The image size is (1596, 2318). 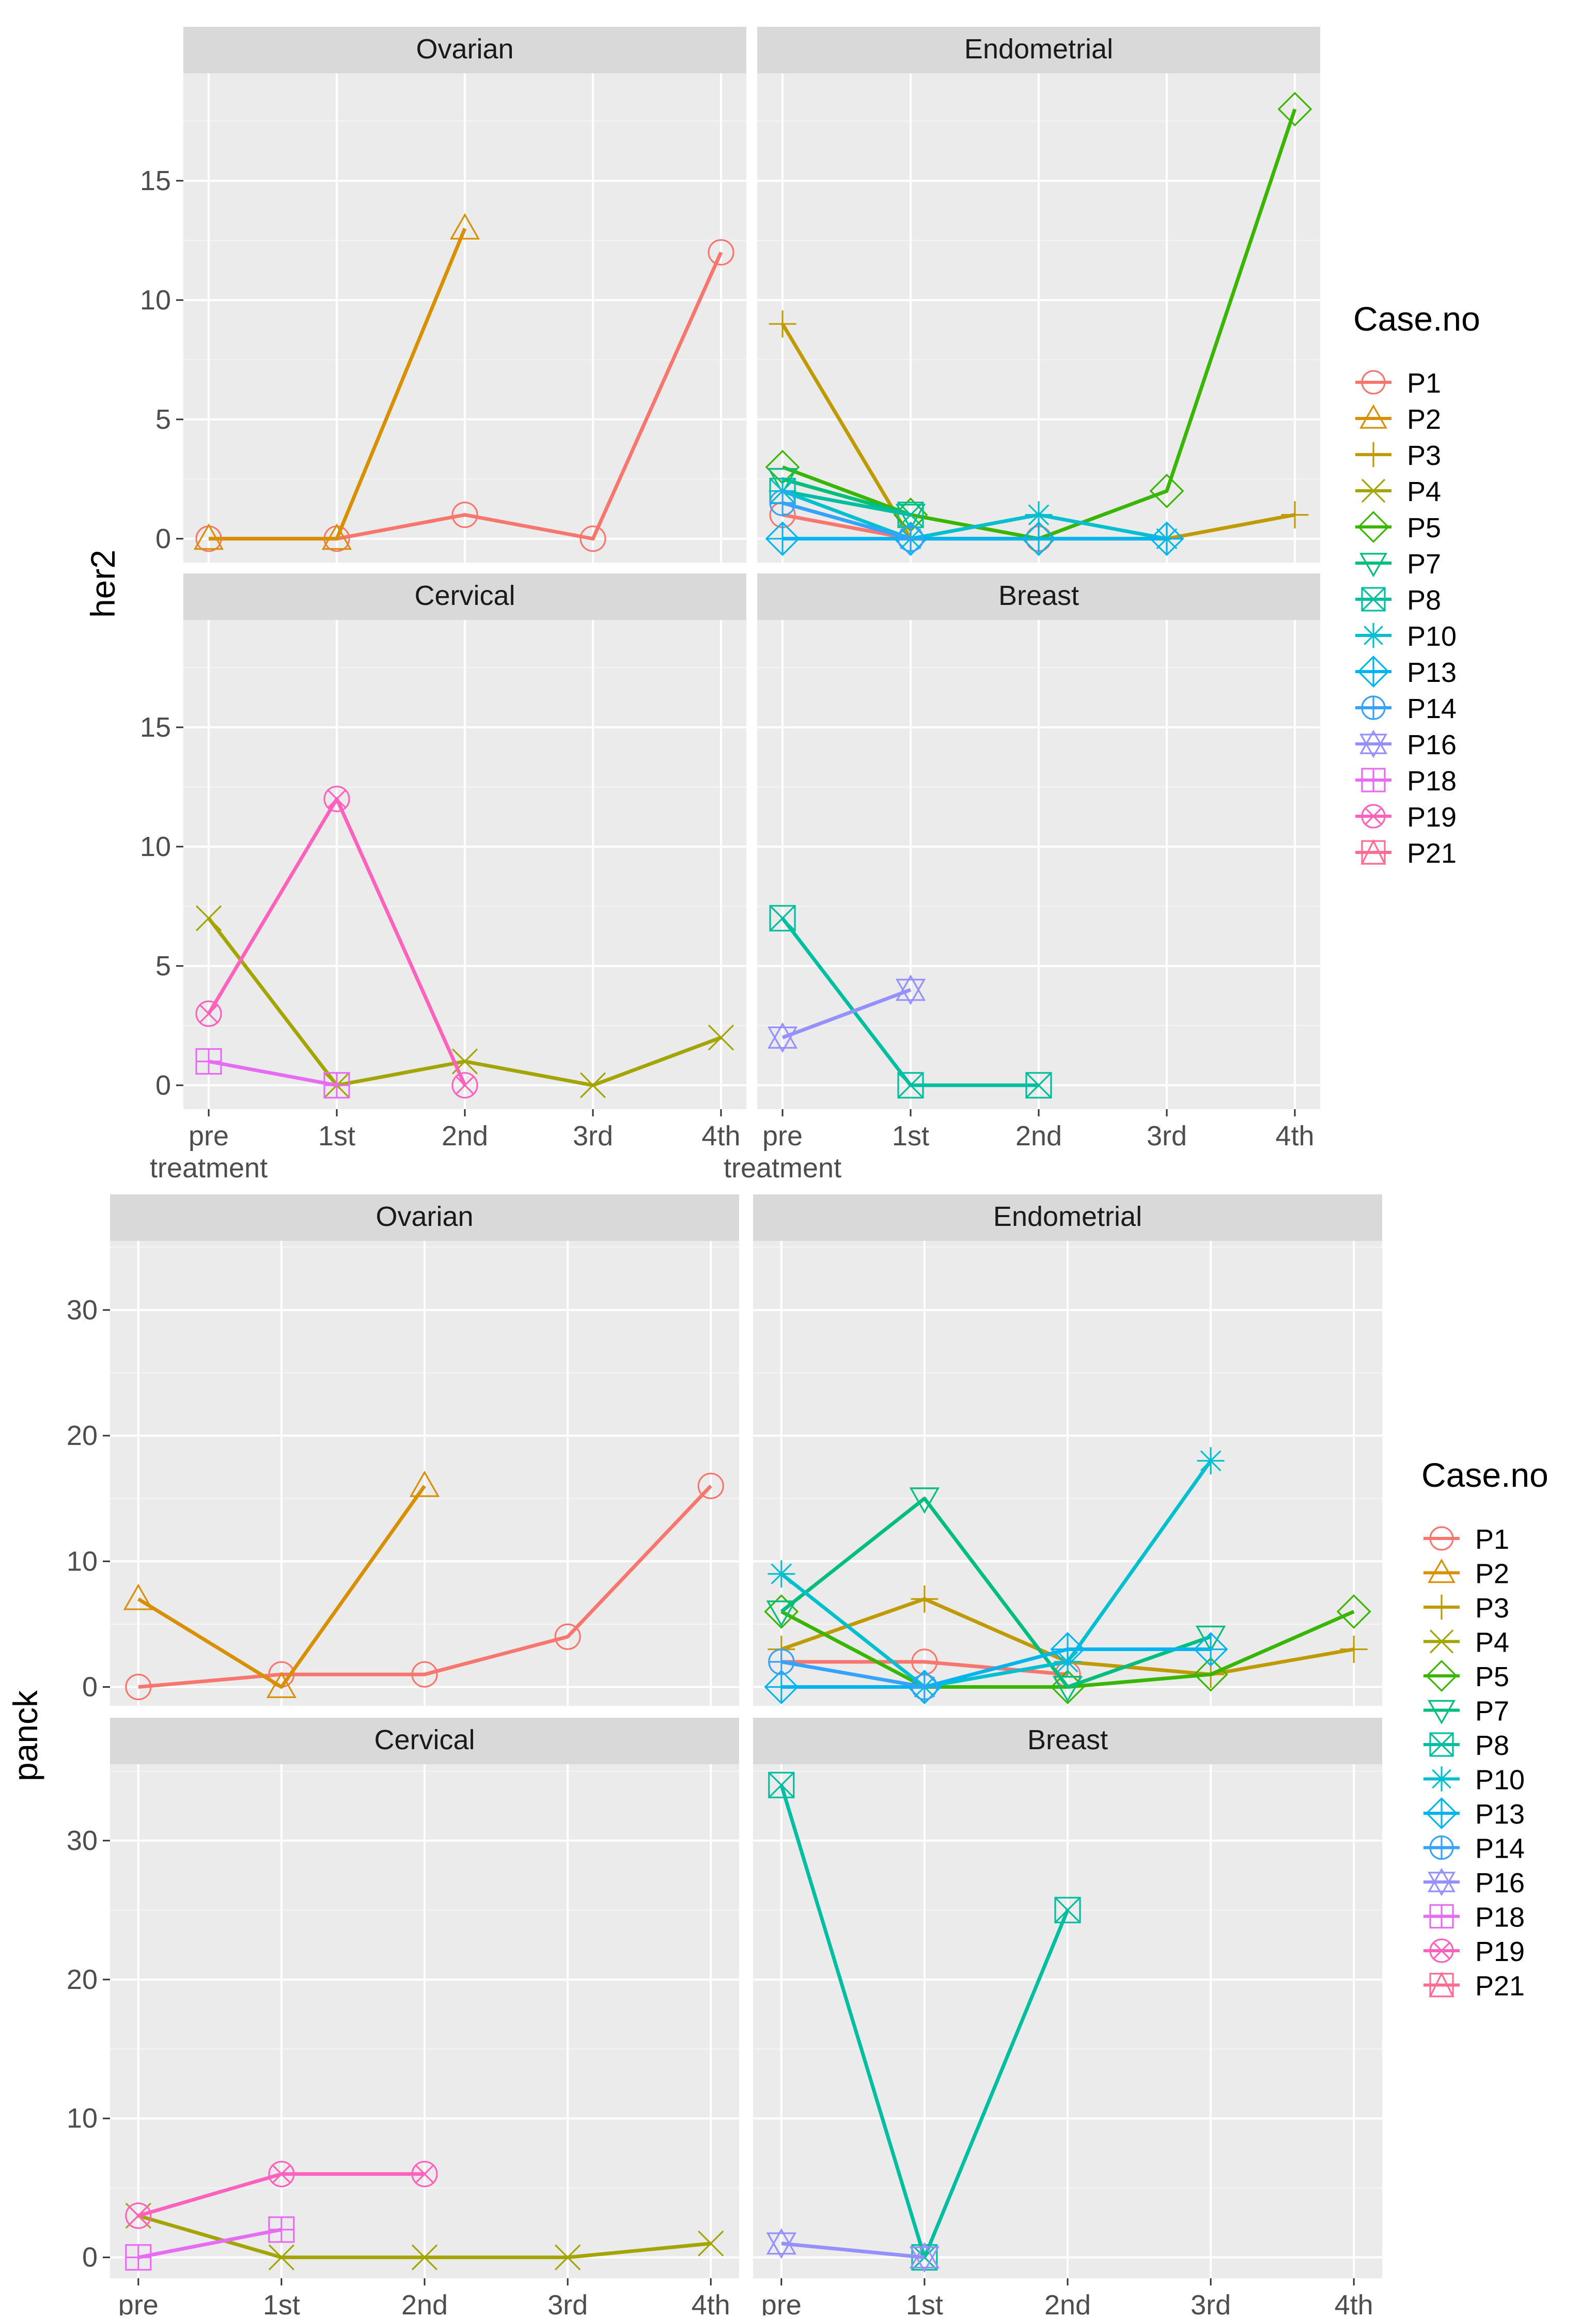 I want to click on legend-item-p2: P2, so click(x=1466, y=1574).